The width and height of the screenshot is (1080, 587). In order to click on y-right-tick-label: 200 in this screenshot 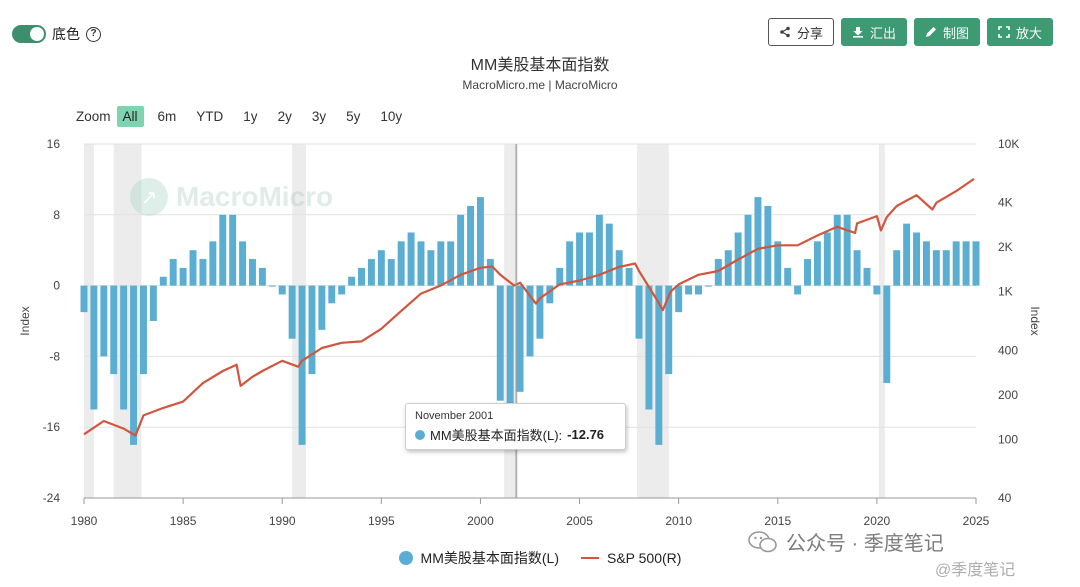, I will do `click(1008, 395)`.